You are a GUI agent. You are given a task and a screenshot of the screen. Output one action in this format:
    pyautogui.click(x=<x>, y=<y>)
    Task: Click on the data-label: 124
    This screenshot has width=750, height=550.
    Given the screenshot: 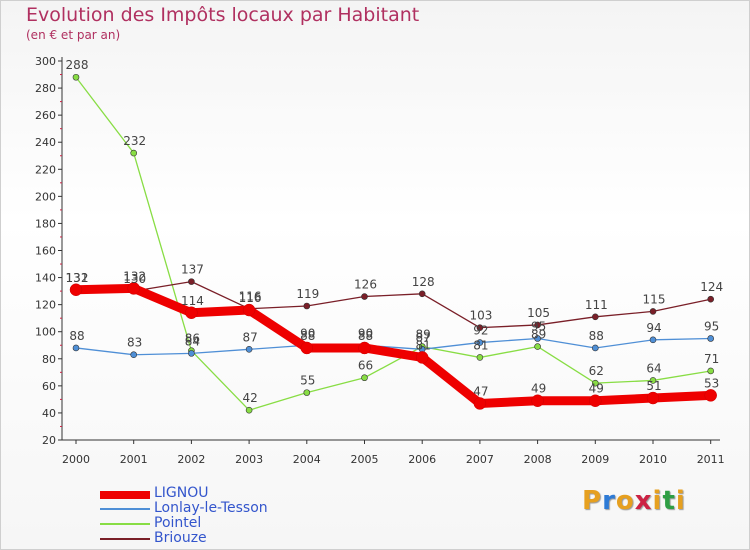 What is the action you would take?
    pyautogui.click(x=711, y=287)
    